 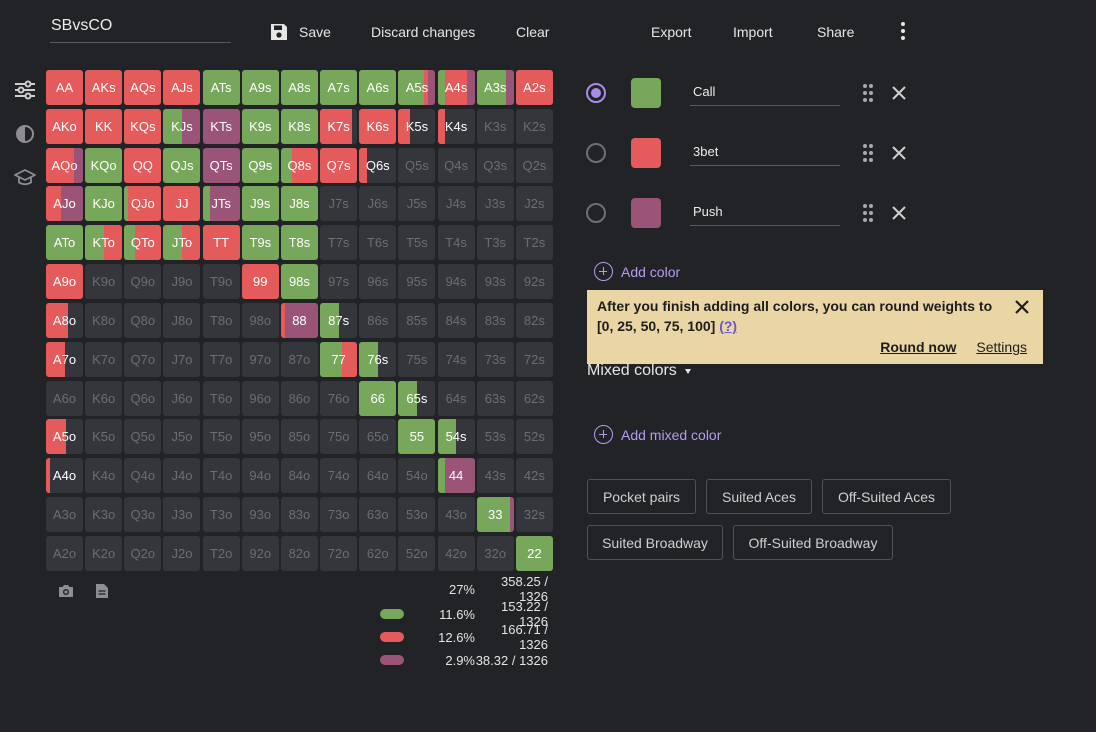 I want to click on hand-cell: A3s, so click(x=495, y=87).